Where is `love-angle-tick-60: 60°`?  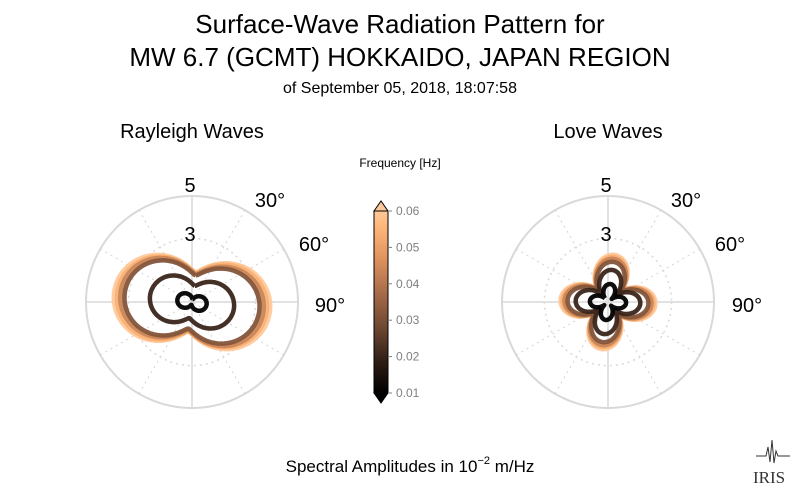 love-angle-tick-60: 60° is located at coordinates (730, 245).